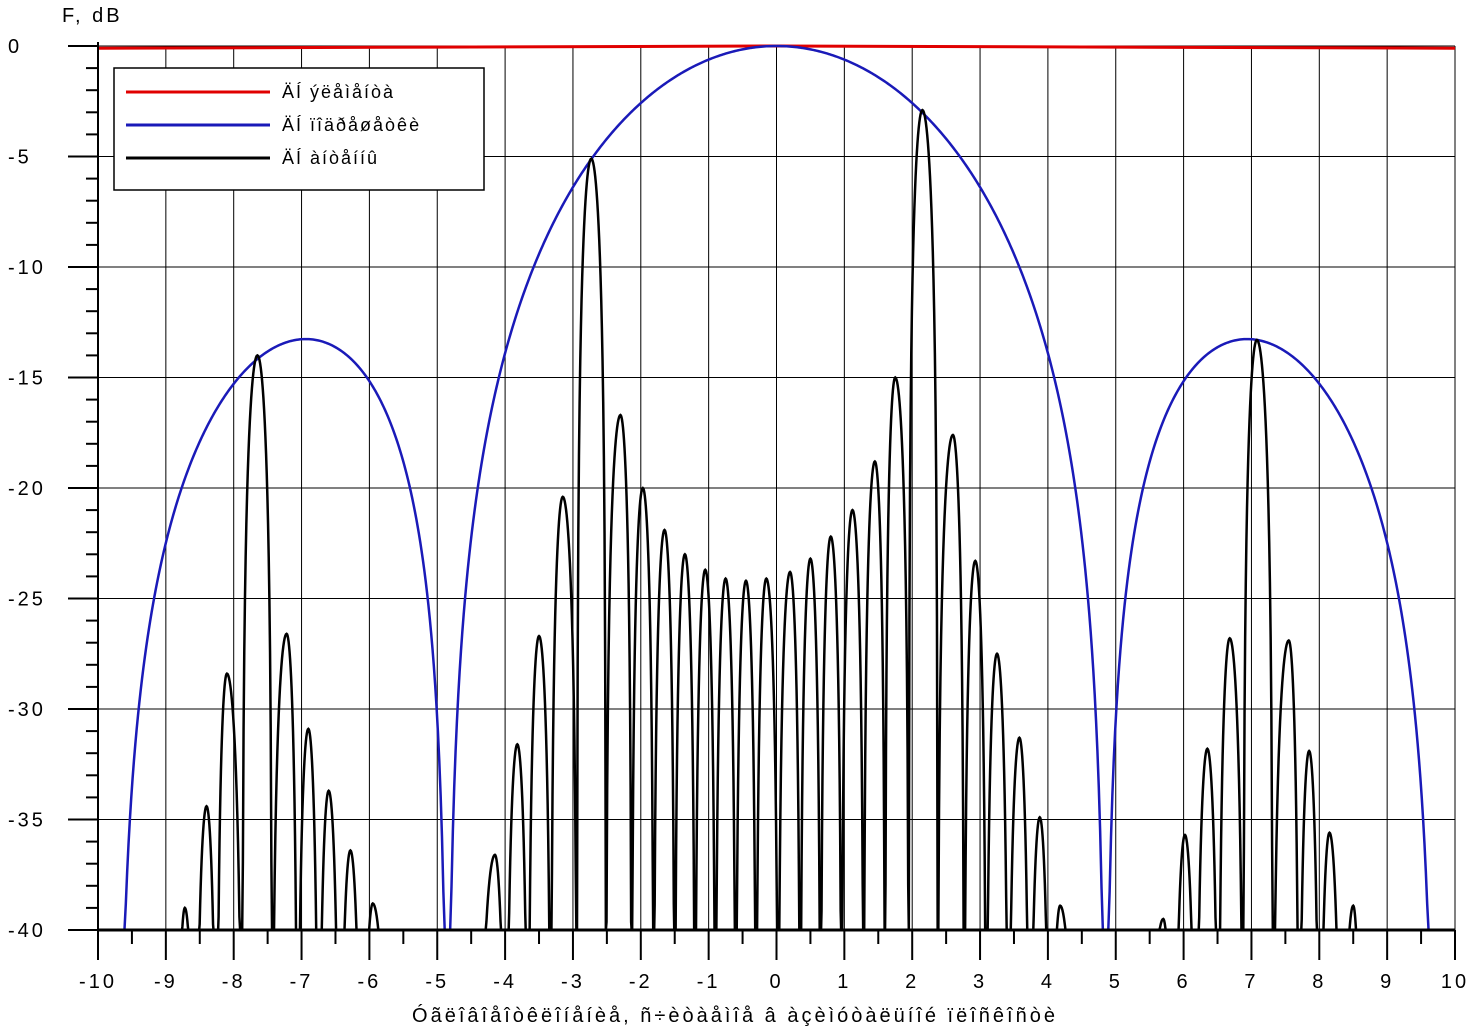 The width and height of the screenshot is (1470, 1028). What do you see at coordinates (980, 982) in the screenshot?
I see `x-tick-label: 3` at bounding box center [980, 982].